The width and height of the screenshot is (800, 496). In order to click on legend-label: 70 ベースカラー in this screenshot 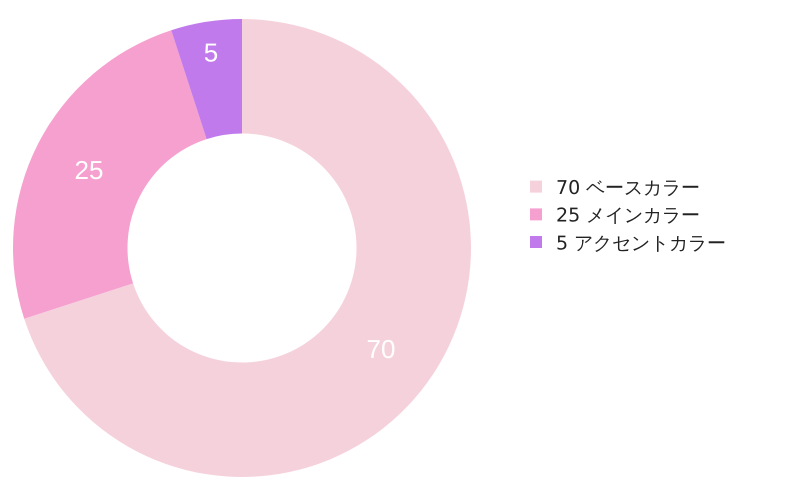, I will do `click(628, 188)`.